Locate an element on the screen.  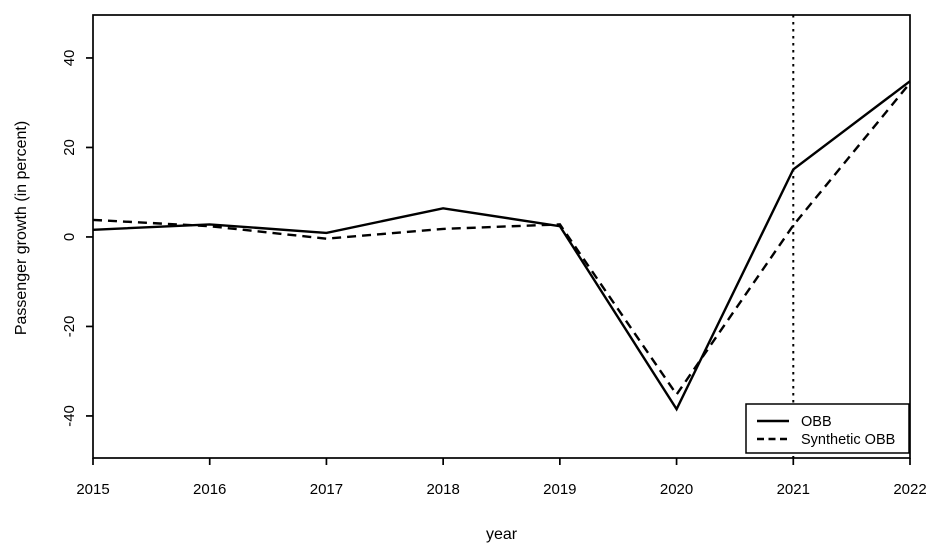
y-axis-title: Passenger growth (in percent) is located at coordinates (21, 228).